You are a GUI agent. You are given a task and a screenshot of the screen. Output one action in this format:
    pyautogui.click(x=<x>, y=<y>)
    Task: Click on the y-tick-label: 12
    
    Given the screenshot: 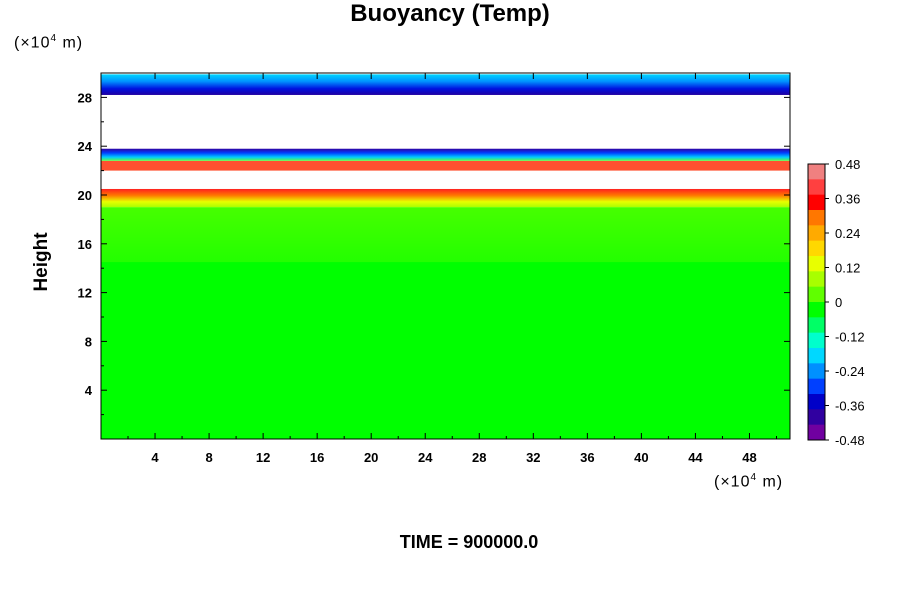 What is the action you would take?
    pyautogui.click(x=85, y=293)
    